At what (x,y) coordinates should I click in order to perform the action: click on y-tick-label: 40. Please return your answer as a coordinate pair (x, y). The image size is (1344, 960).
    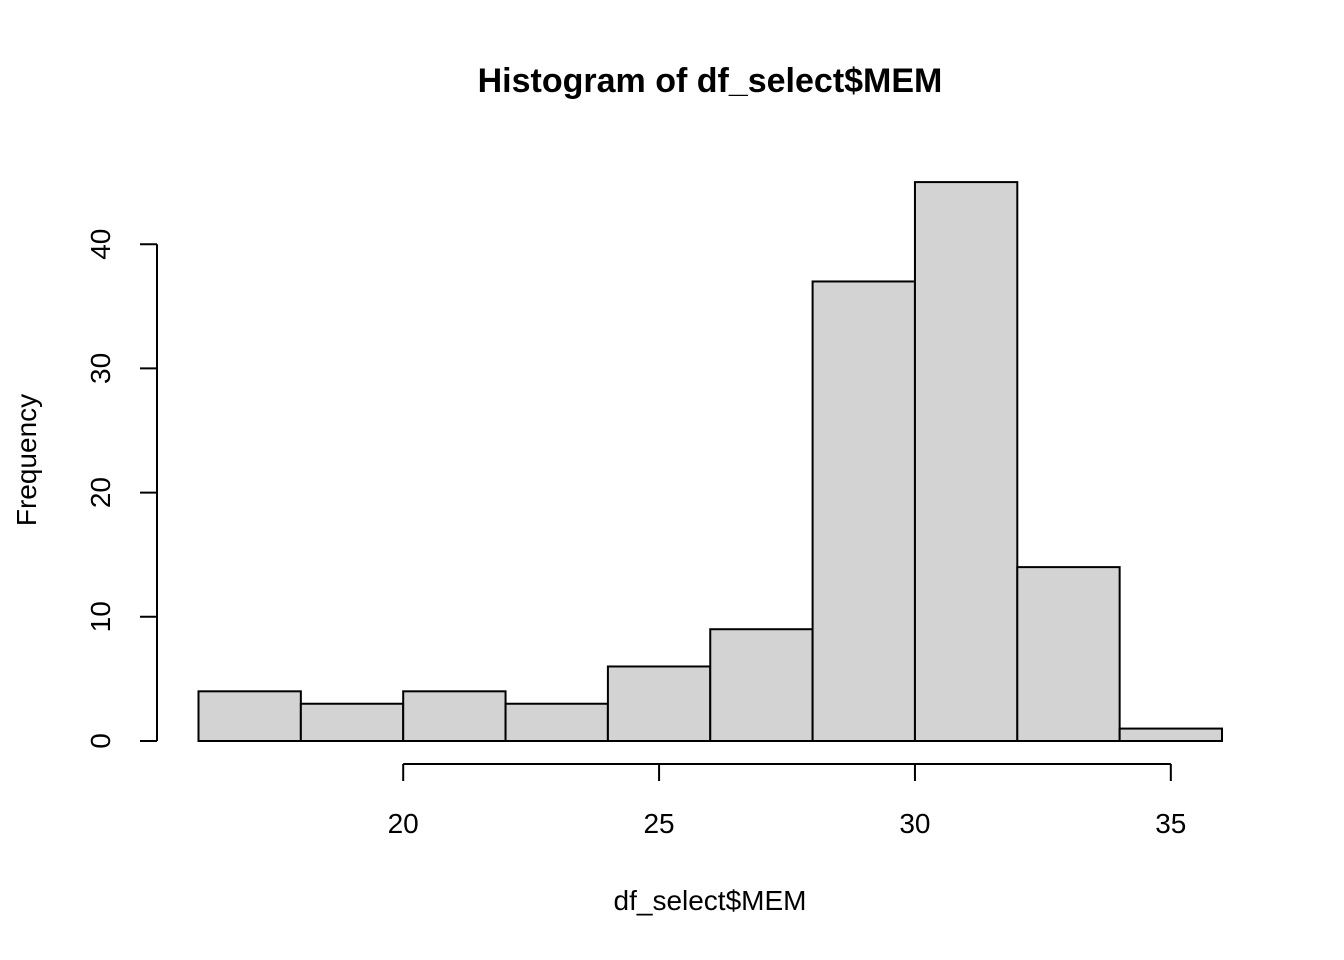
    Looking at the image, I should click on (100, 244).